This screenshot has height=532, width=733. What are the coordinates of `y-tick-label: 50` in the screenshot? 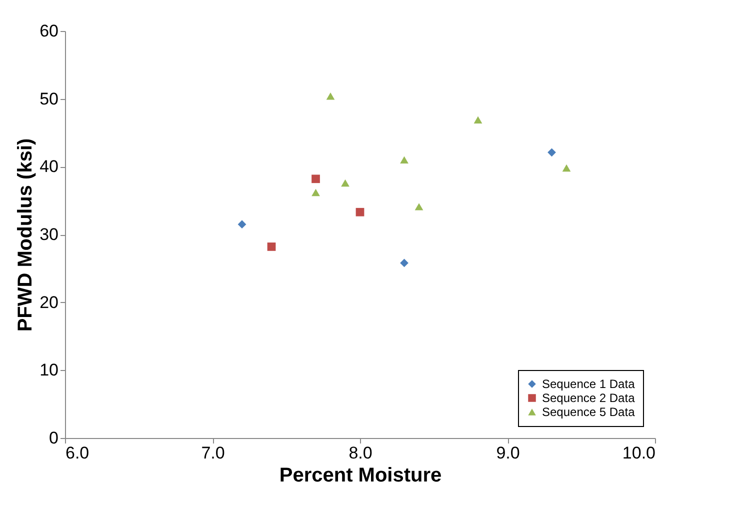 It's located at (49, 98).